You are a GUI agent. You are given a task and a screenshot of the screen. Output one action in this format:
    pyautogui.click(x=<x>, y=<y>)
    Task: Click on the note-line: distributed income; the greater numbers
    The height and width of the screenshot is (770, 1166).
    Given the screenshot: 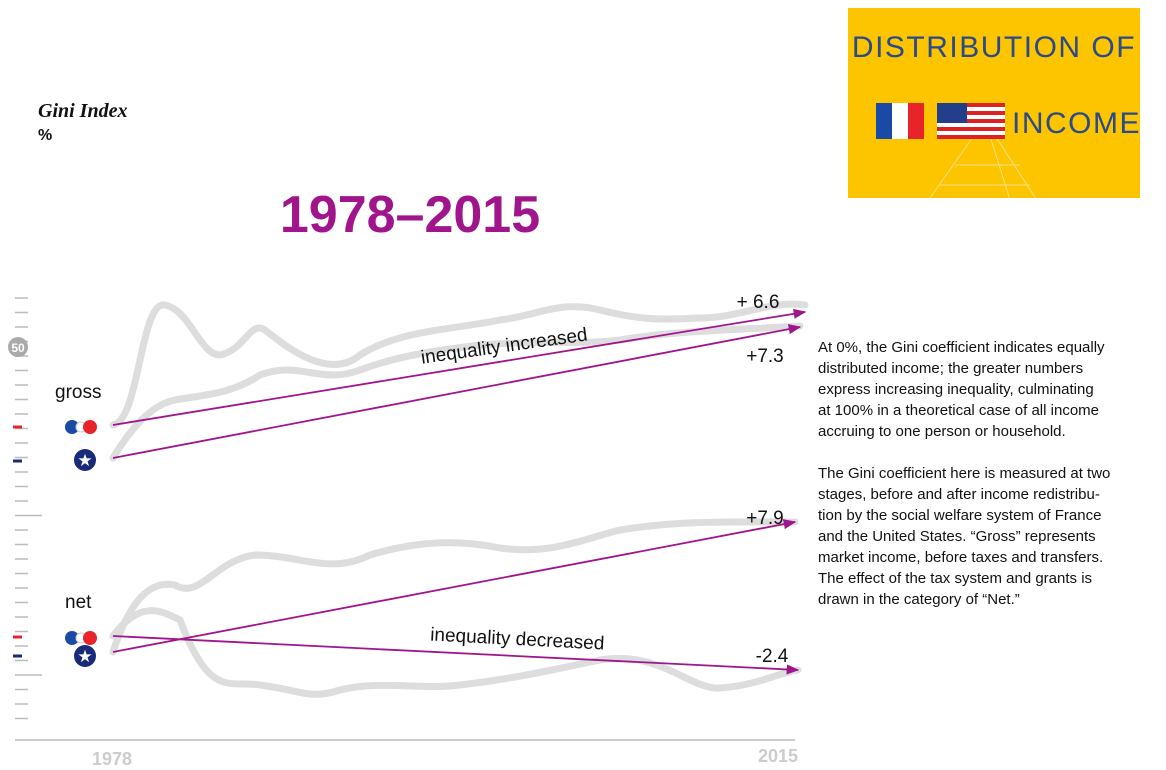 What is the action you would take?
    pyautogui.click(x=950, y=368)
    